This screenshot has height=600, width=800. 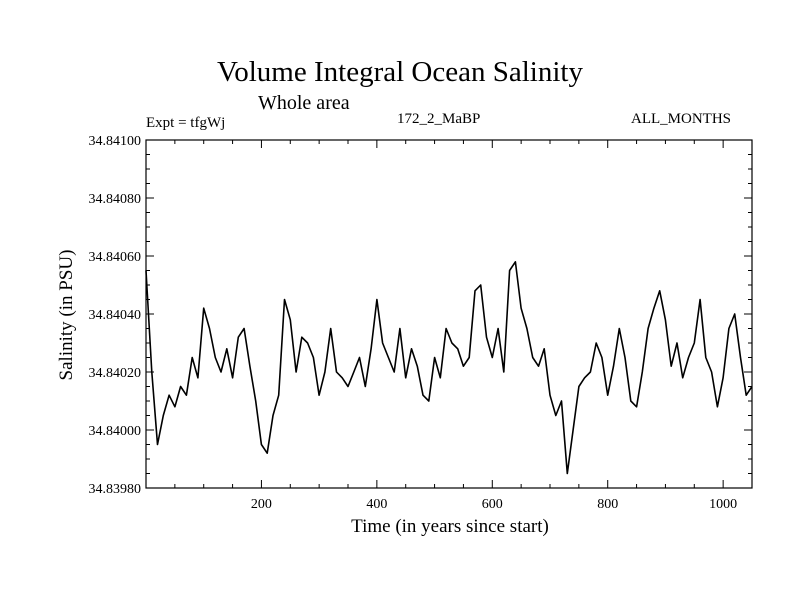 I want to click on y-tick-label: 34.84020, so click(x=115, y=373).